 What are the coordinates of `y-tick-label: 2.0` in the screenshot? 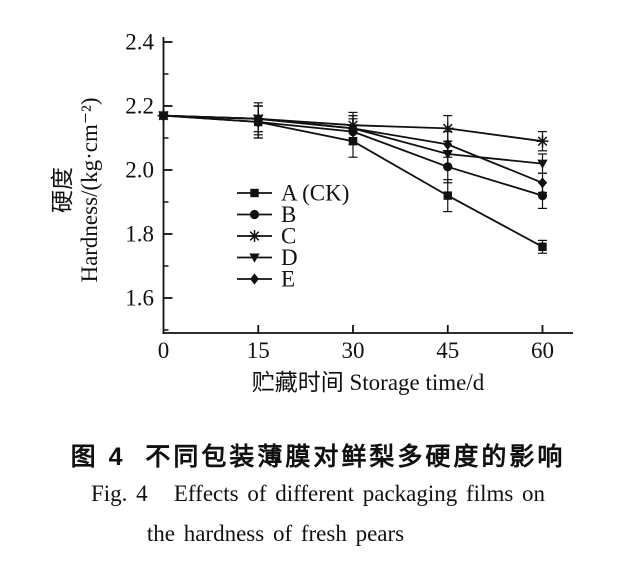 It's located at (139, 170).